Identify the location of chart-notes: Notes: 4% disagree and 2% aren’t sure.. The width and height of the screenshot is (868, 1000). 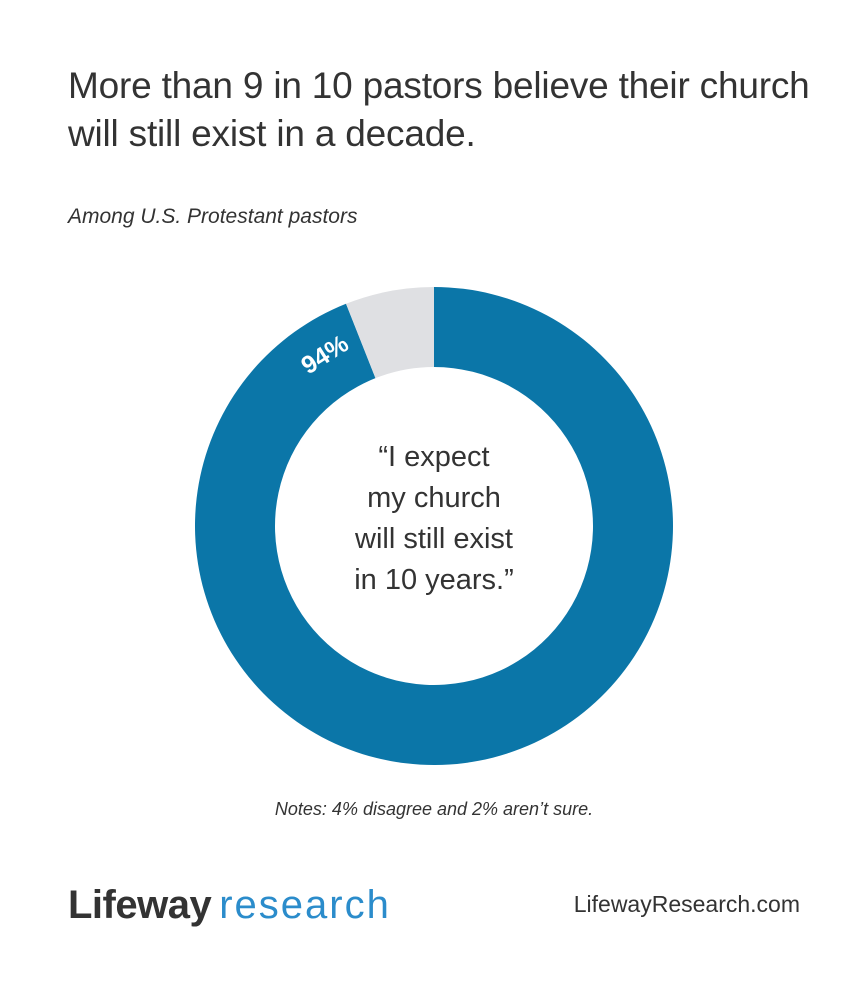
(434, 809).